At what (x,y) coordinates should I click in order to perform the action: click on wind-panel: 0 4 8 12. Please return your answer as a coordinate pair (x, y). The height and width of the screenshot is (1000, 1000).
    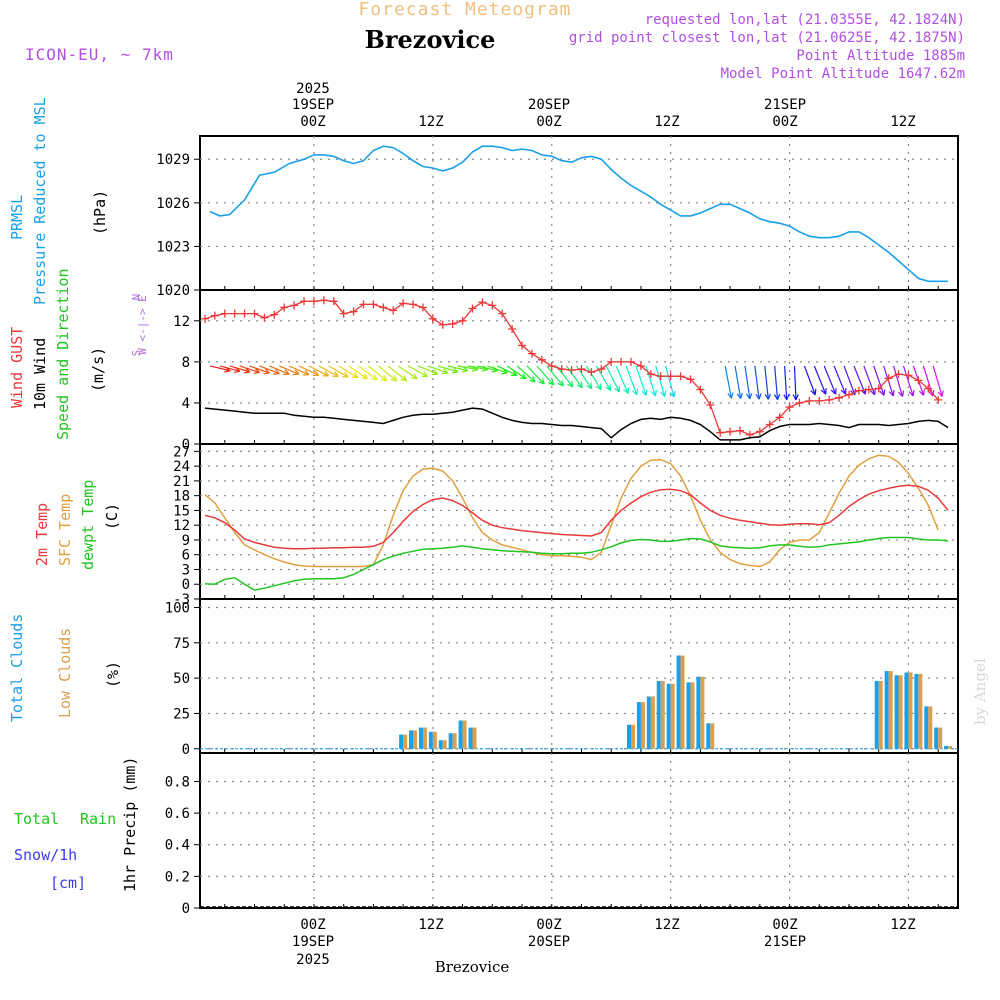
    Looking at the image, I should click on (566, 371).